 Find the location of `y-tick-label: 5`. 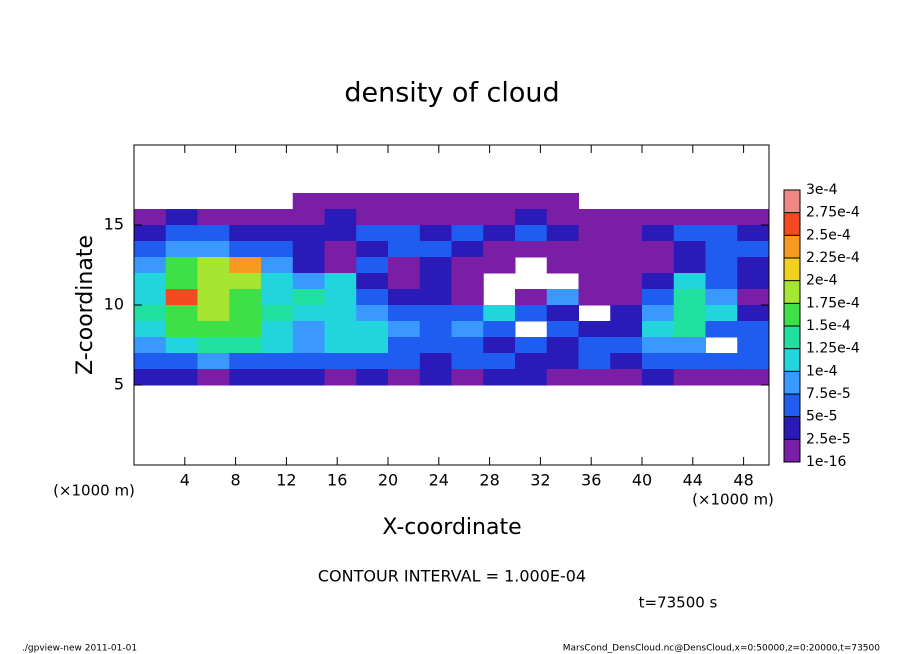

y-tick-label: 5 is located at coordinates (119, 384).